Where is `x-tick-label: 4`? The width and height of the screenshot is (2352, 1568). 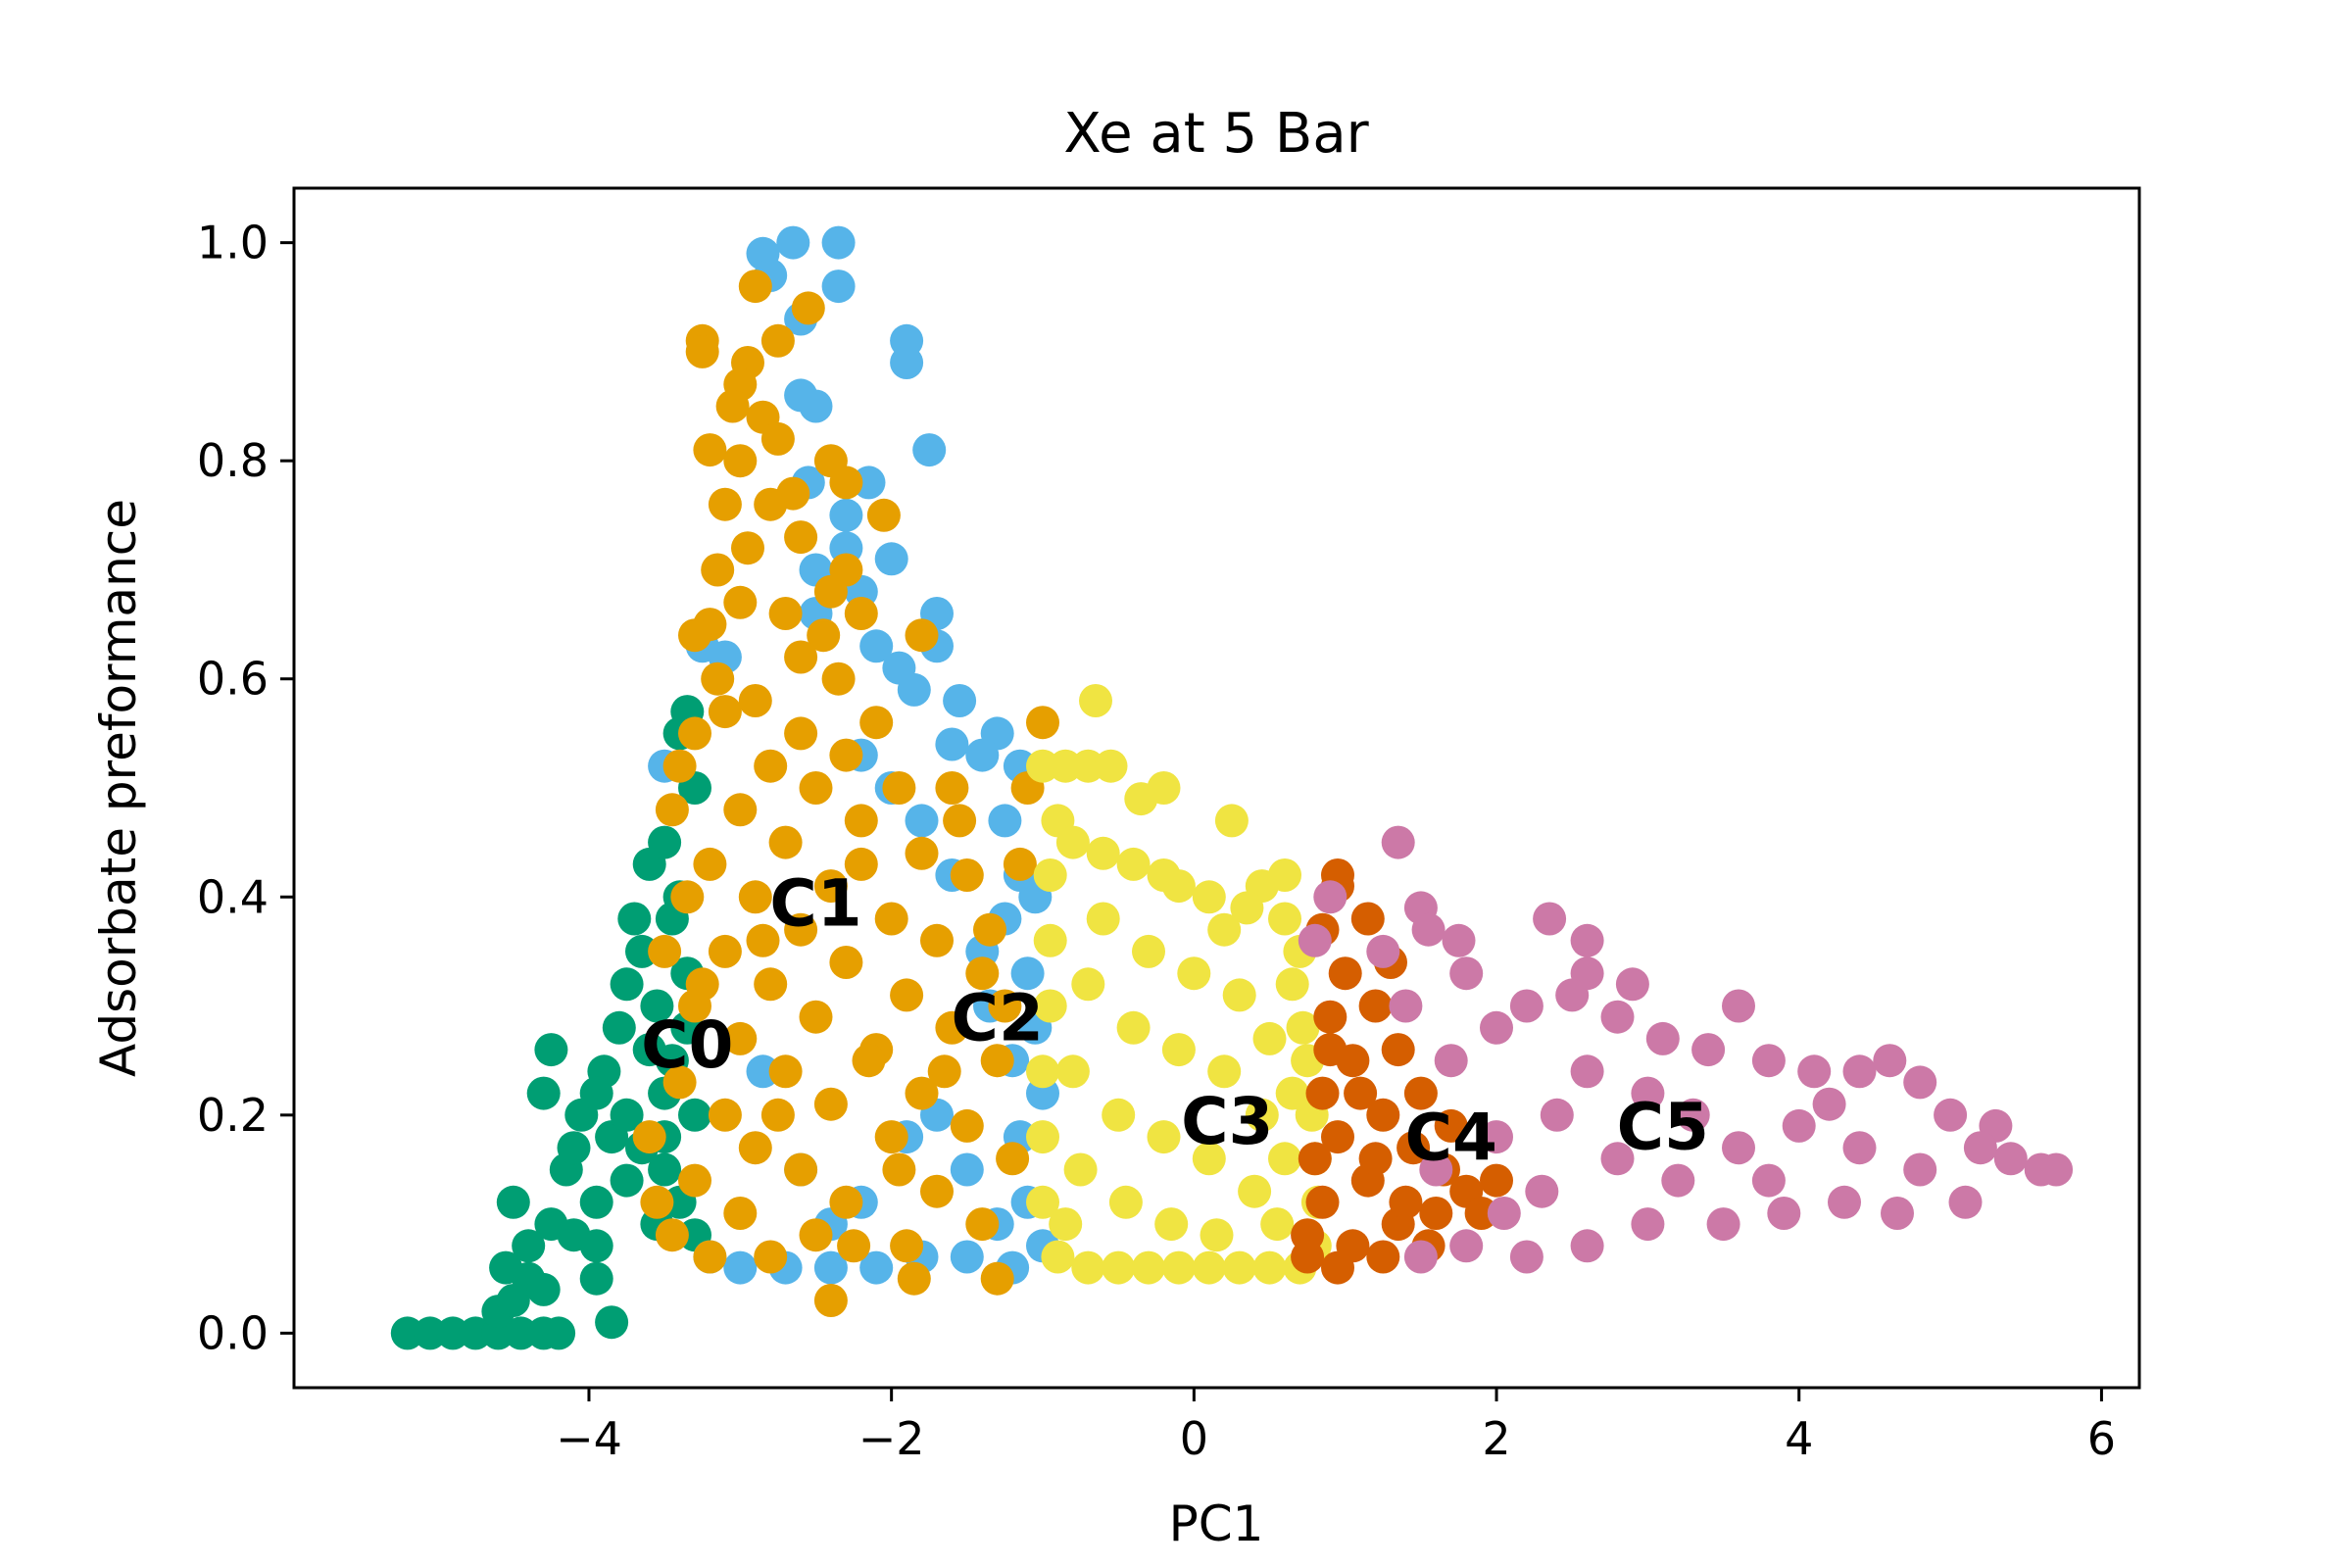
x-tick-label: 4 is located at coordinates (1799, 1438).